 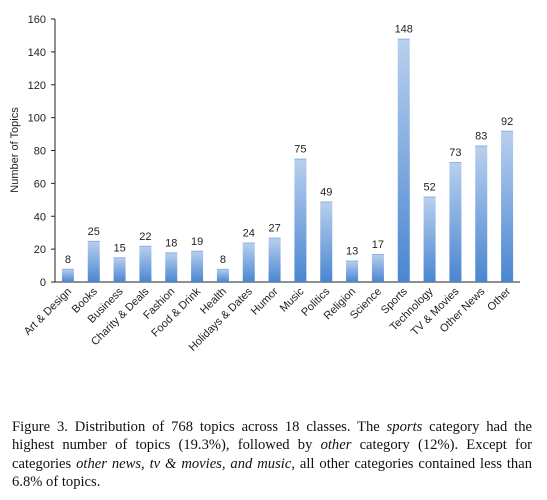 I want to click on caption-emphasis-other: other, so click(x=336, y=445).